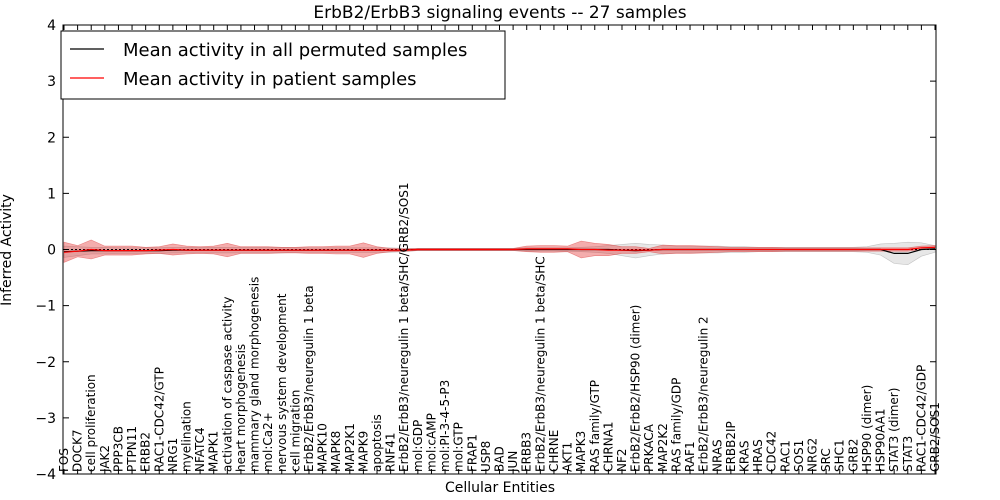 The image size is (1000, 500). I want to click on x-tick-label: FRAP1, so click(472, 453).